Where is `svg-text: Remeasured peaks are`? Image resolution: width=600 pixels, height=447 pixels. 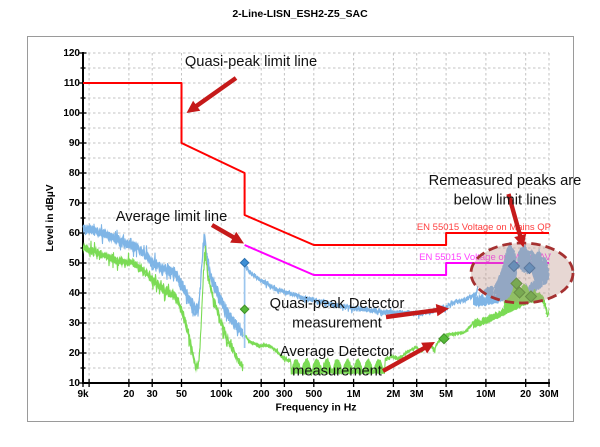
svg-text: Remeasured peaks are is located at coordinates (505, 181).